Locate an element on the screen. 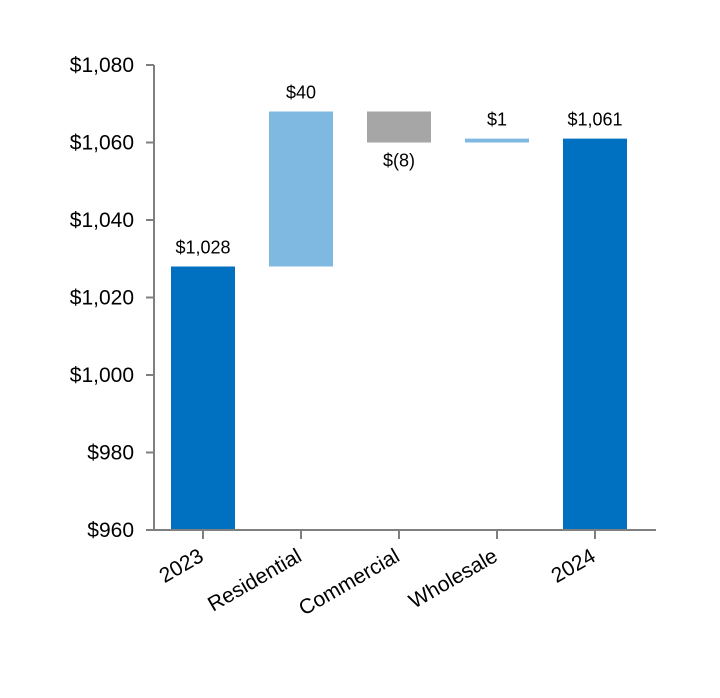 The width and height of the screenshot is (720, 698). bar-2023 is located at coordinates (203, 398).